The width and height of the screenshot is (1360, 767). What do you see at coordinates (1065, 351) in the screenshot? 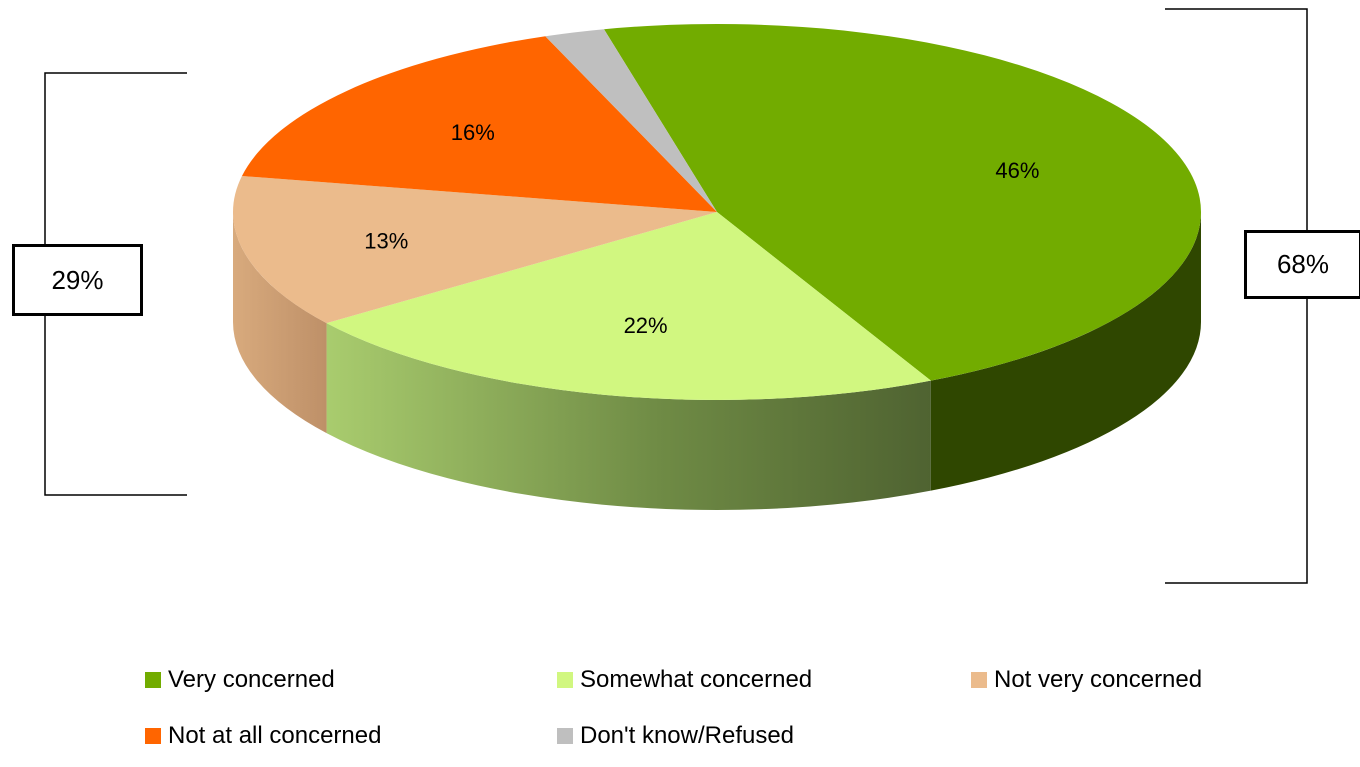
I see `pie-side-very-concerned` at bounding box center [1065, 351].